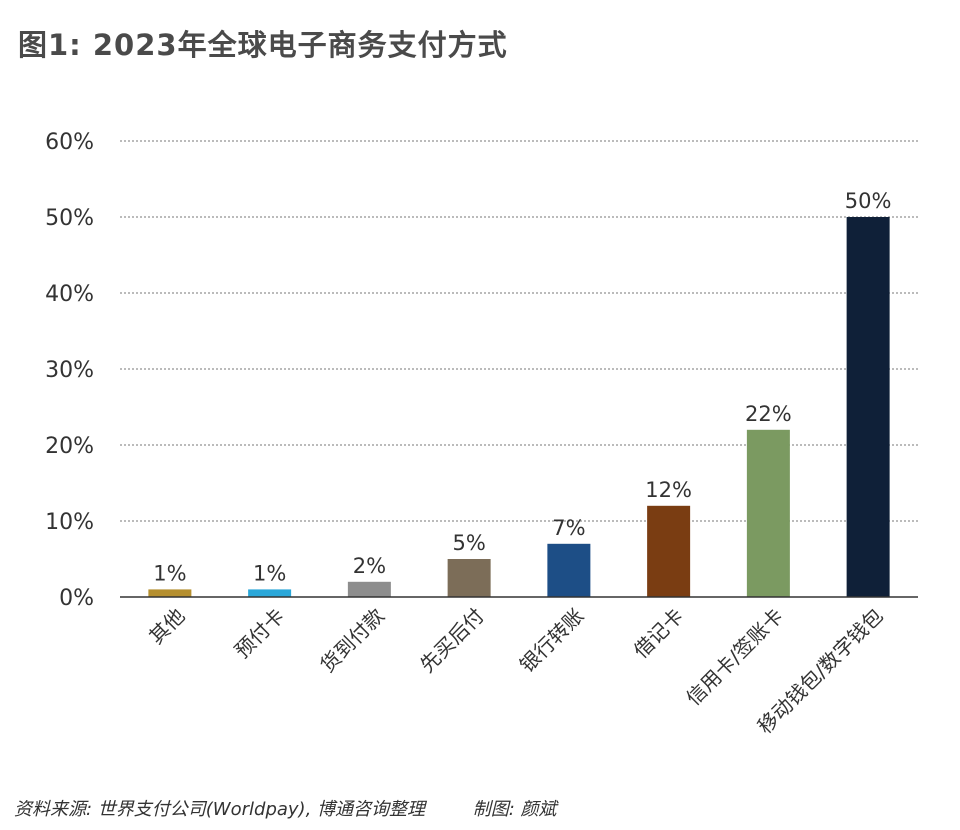  Describe the element at coordinates (166, 626) in the screenshot. I see `x-tick-label: 其他` at that location.